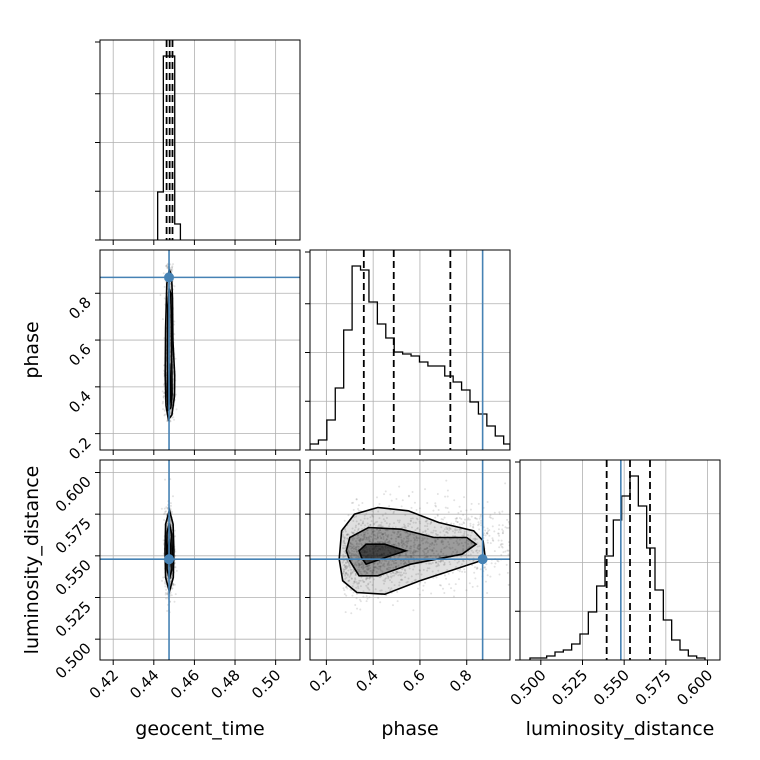 The height and width of the screenshot is (760, 760). I want to click on phase-vs-geocent-time-panel, so click(198, 352).